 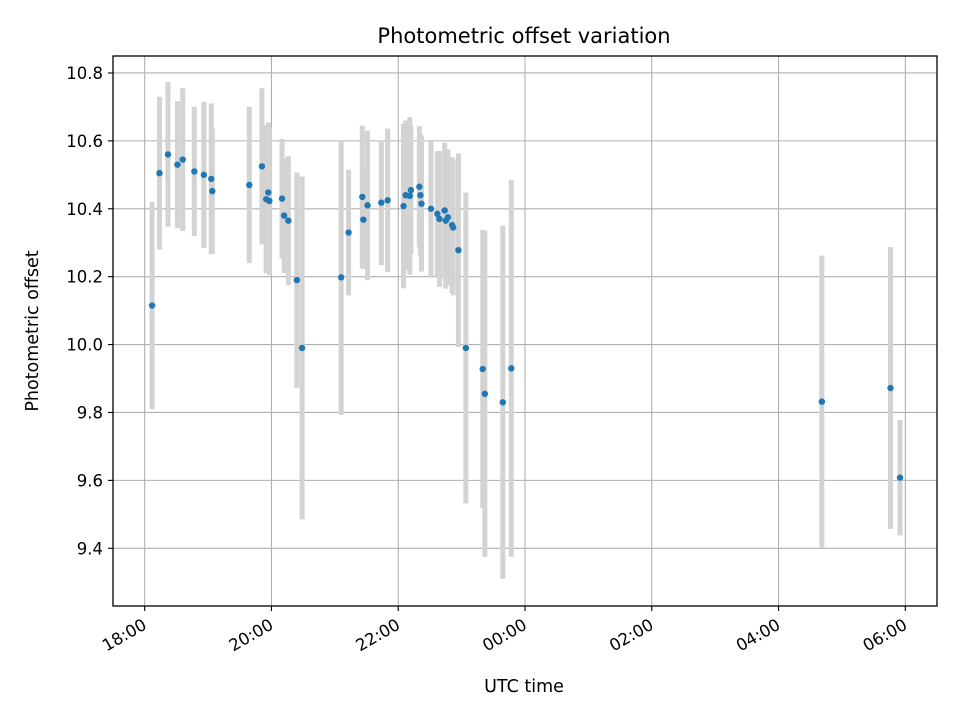 What do you see at coordinates (885, 635) in the screenshot?
I see `x-tick-label-6: 06:00` at bounding box center [885, 635].